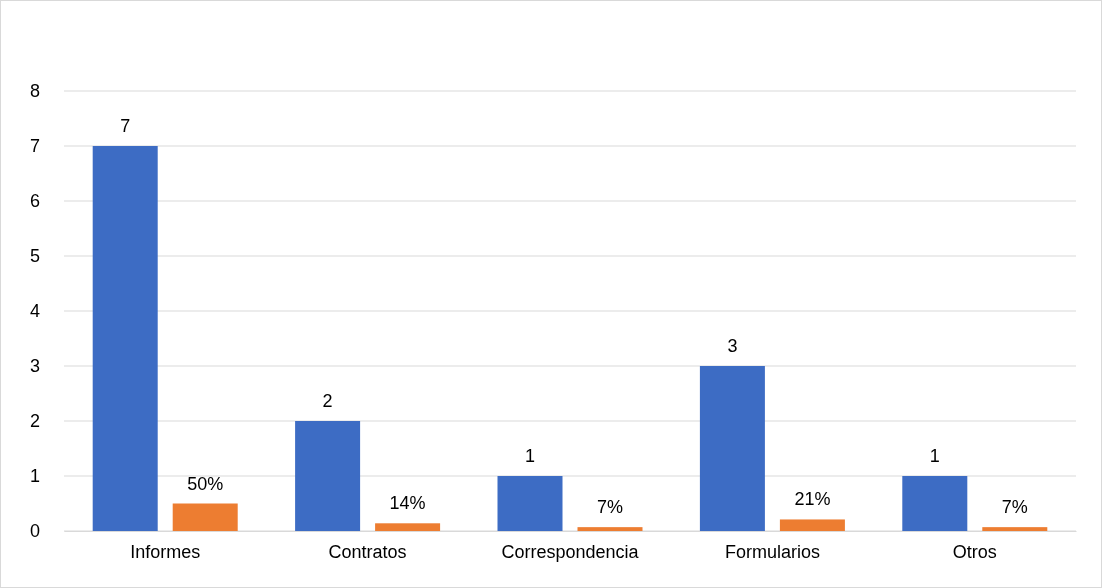  What do you see at coordinates (812, 499) in the screenshot?
I see `data-label: 21%` at bounding box center [812, 499].